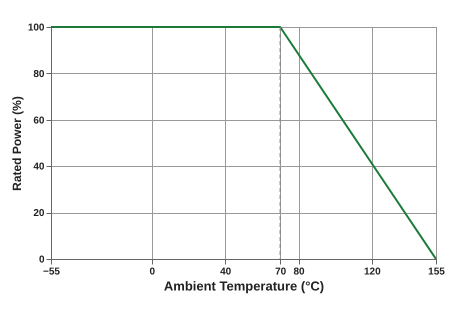  Describe the element at coordinates (39, 74) in the screenshot. I see `y-tick-label: 80` at that location.